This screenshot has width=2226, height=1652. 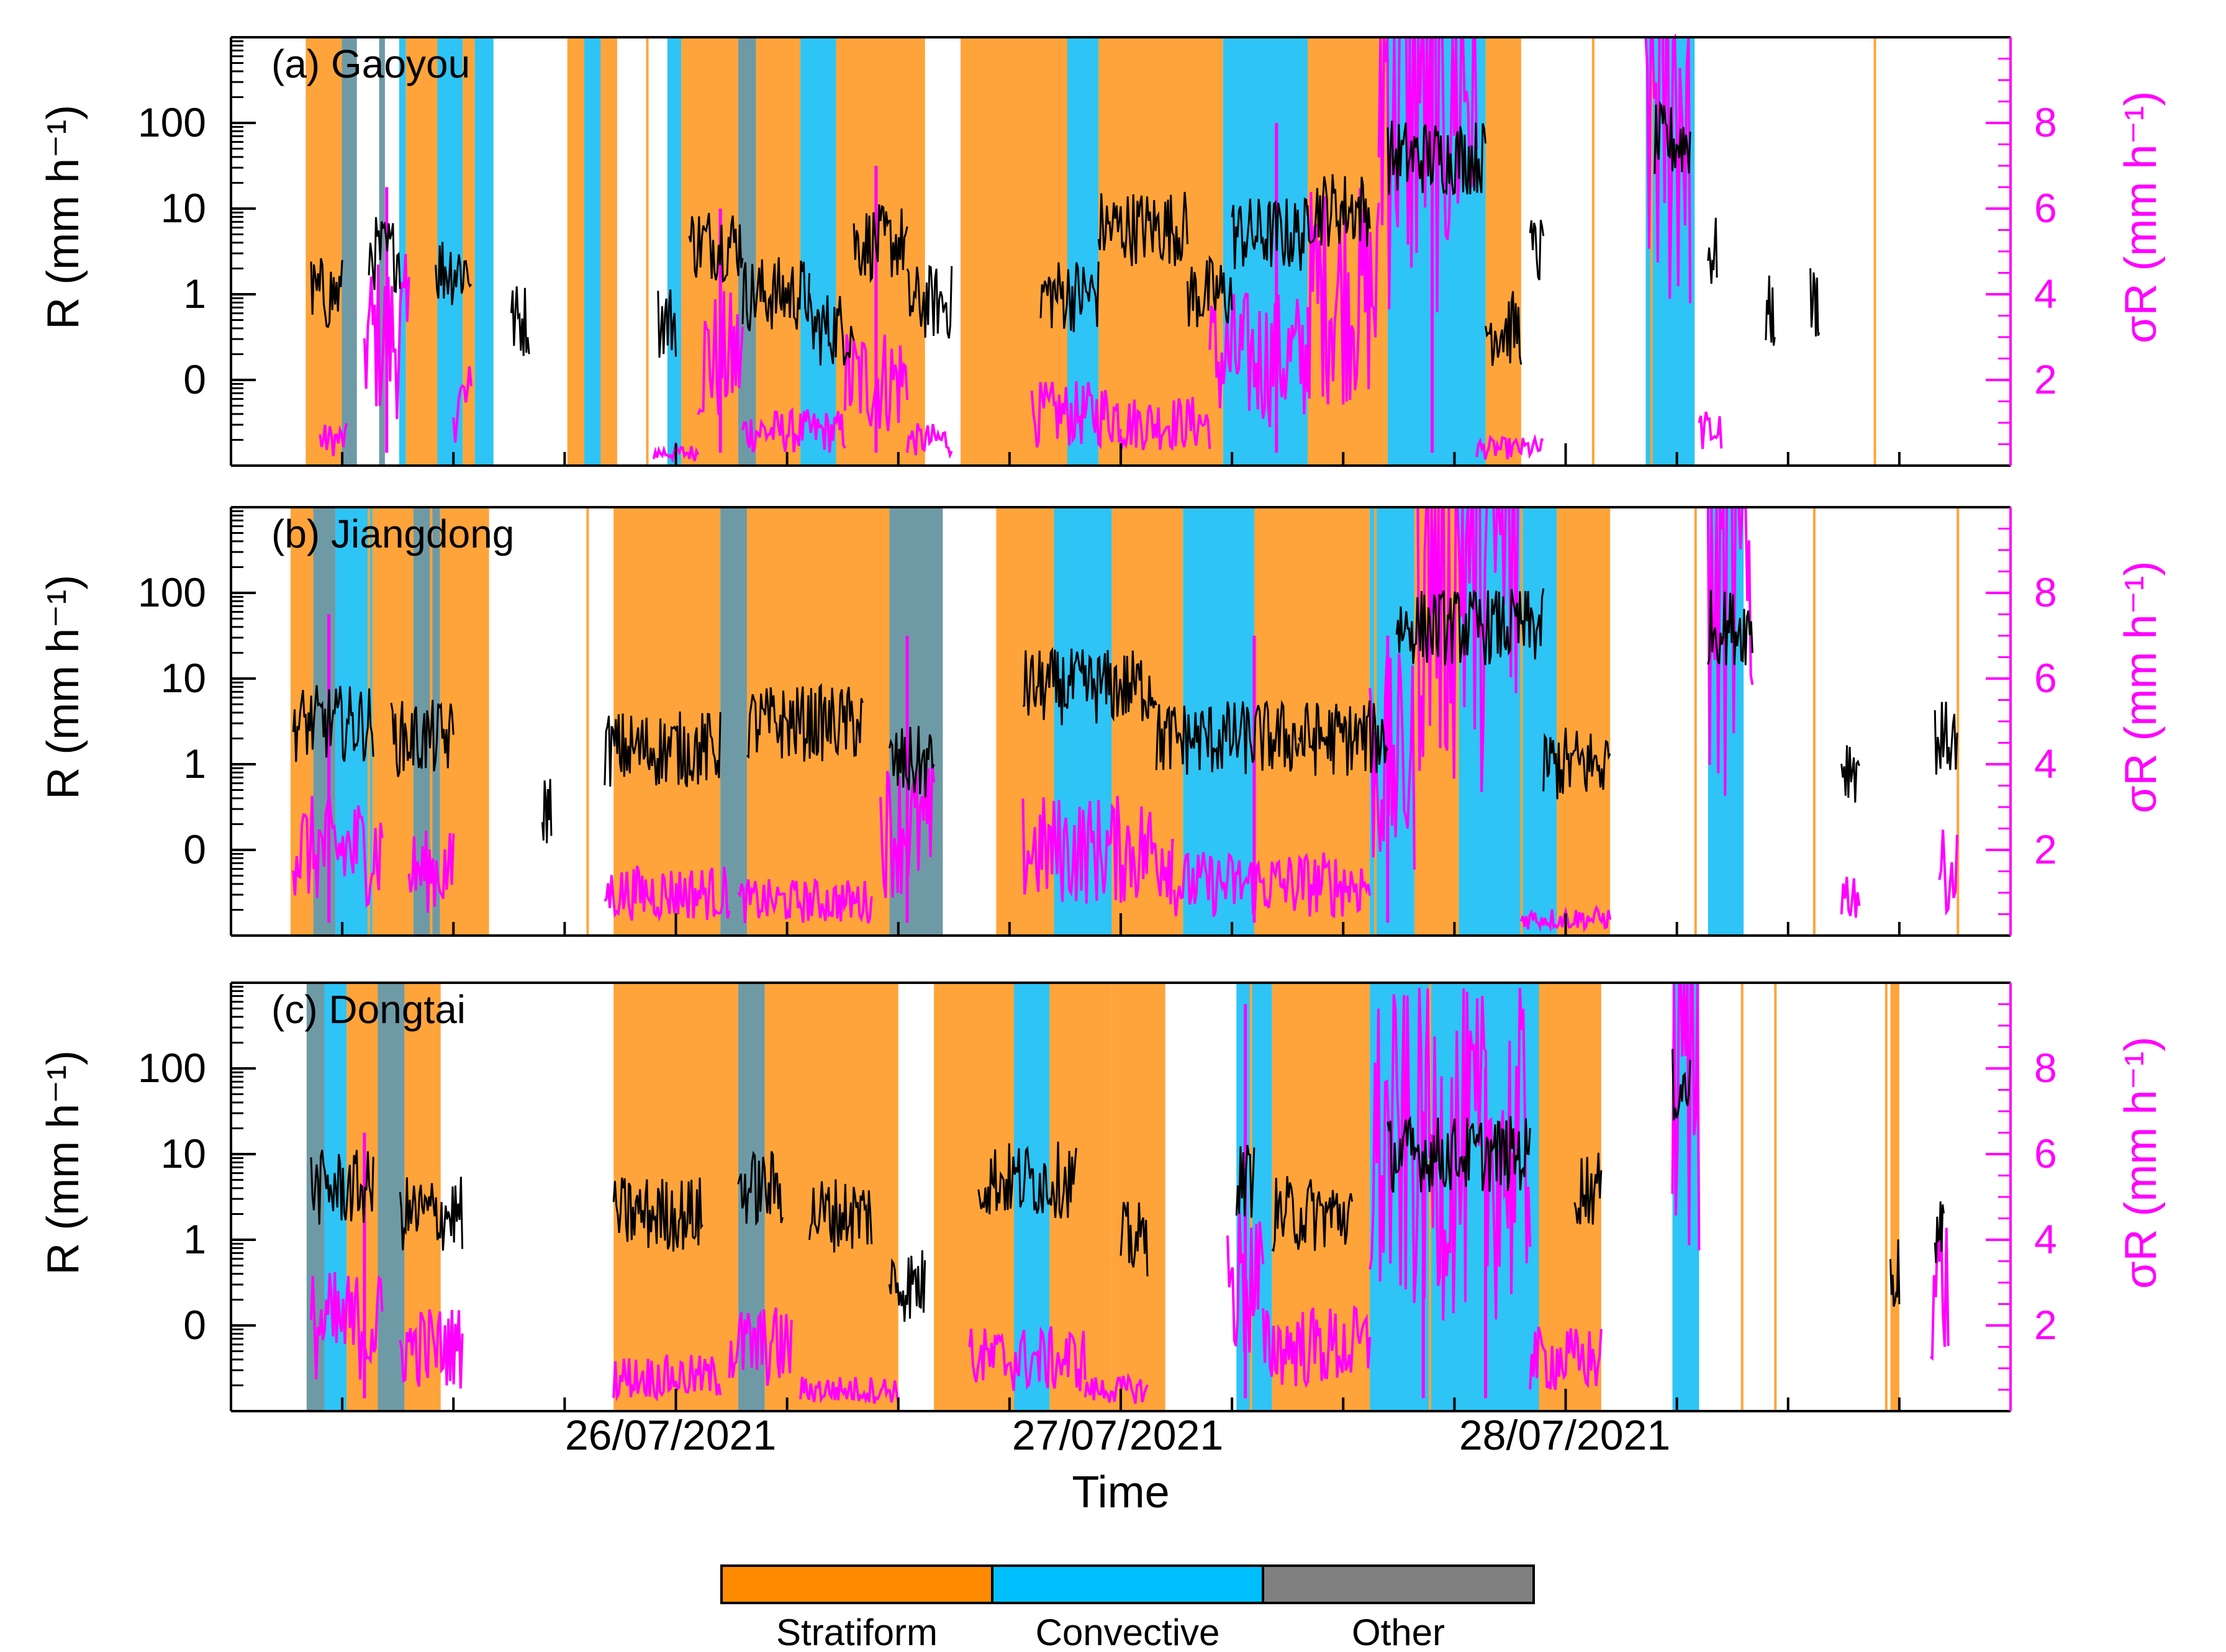 I want to click on x-axis-label: Time, so click(x=1120, y=1492).